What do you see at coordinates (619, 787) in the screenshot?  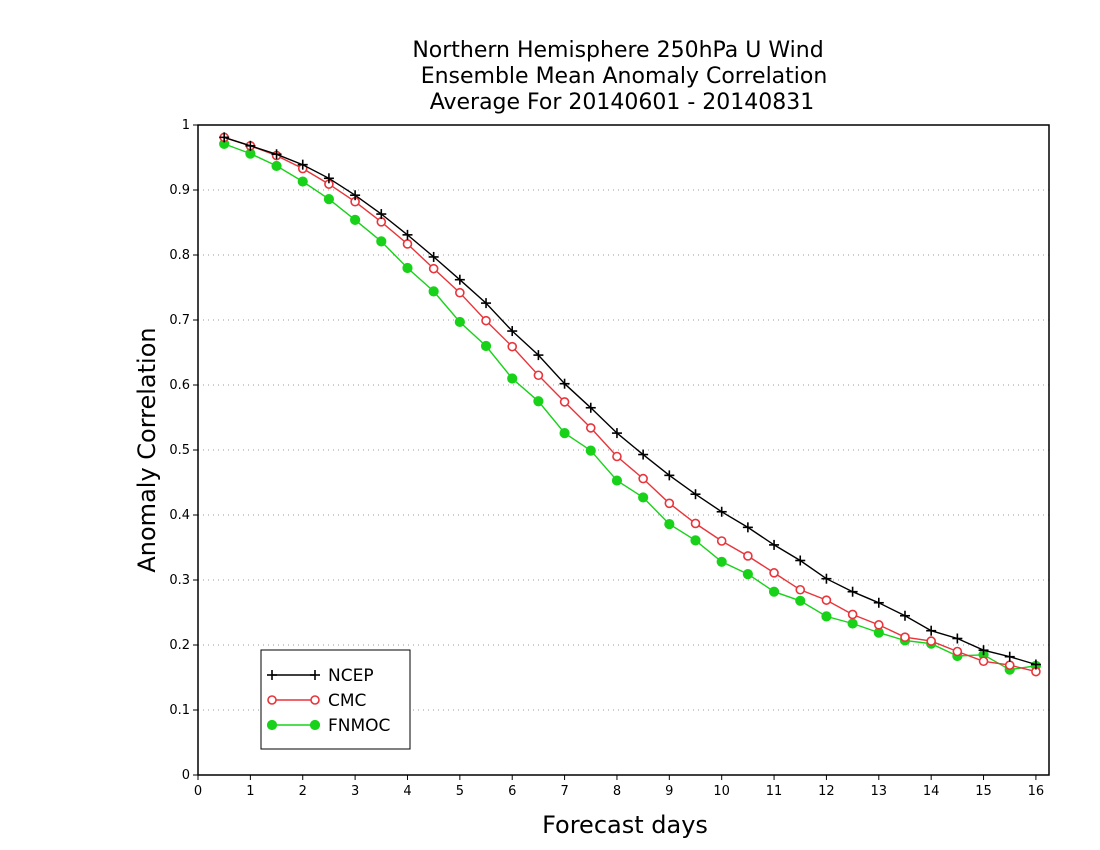 I see `x-axis: 0 1 2 3 4 5 6 7 8 9 10 11 12 13 14 15 16` at bounding box center [619, 787].